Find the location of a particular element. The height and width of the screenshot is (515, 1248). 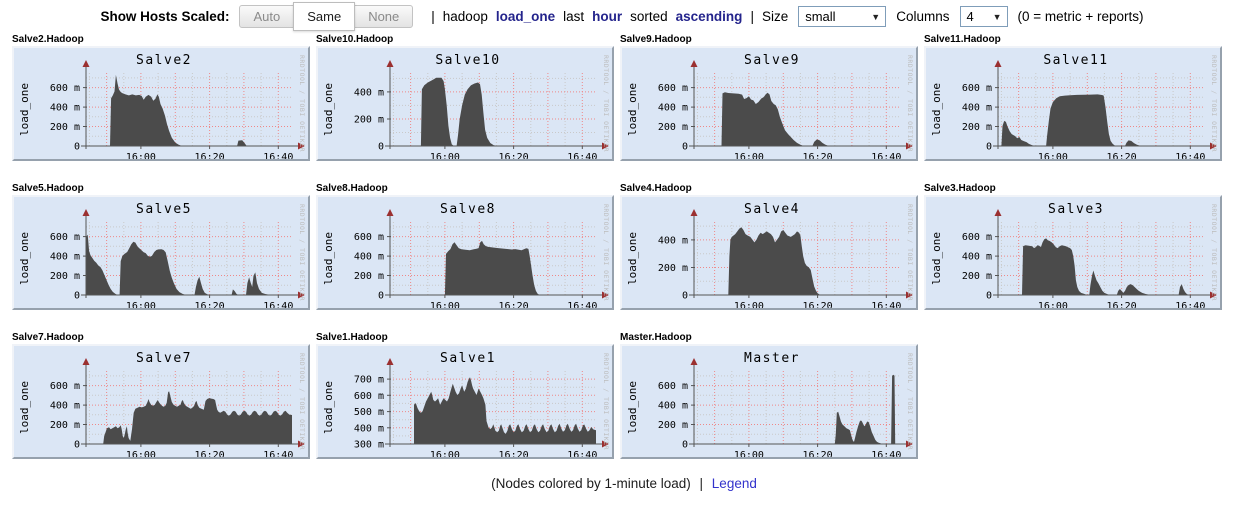

host-link: Salve3.Hadoop is located at coordinates (960, 188).